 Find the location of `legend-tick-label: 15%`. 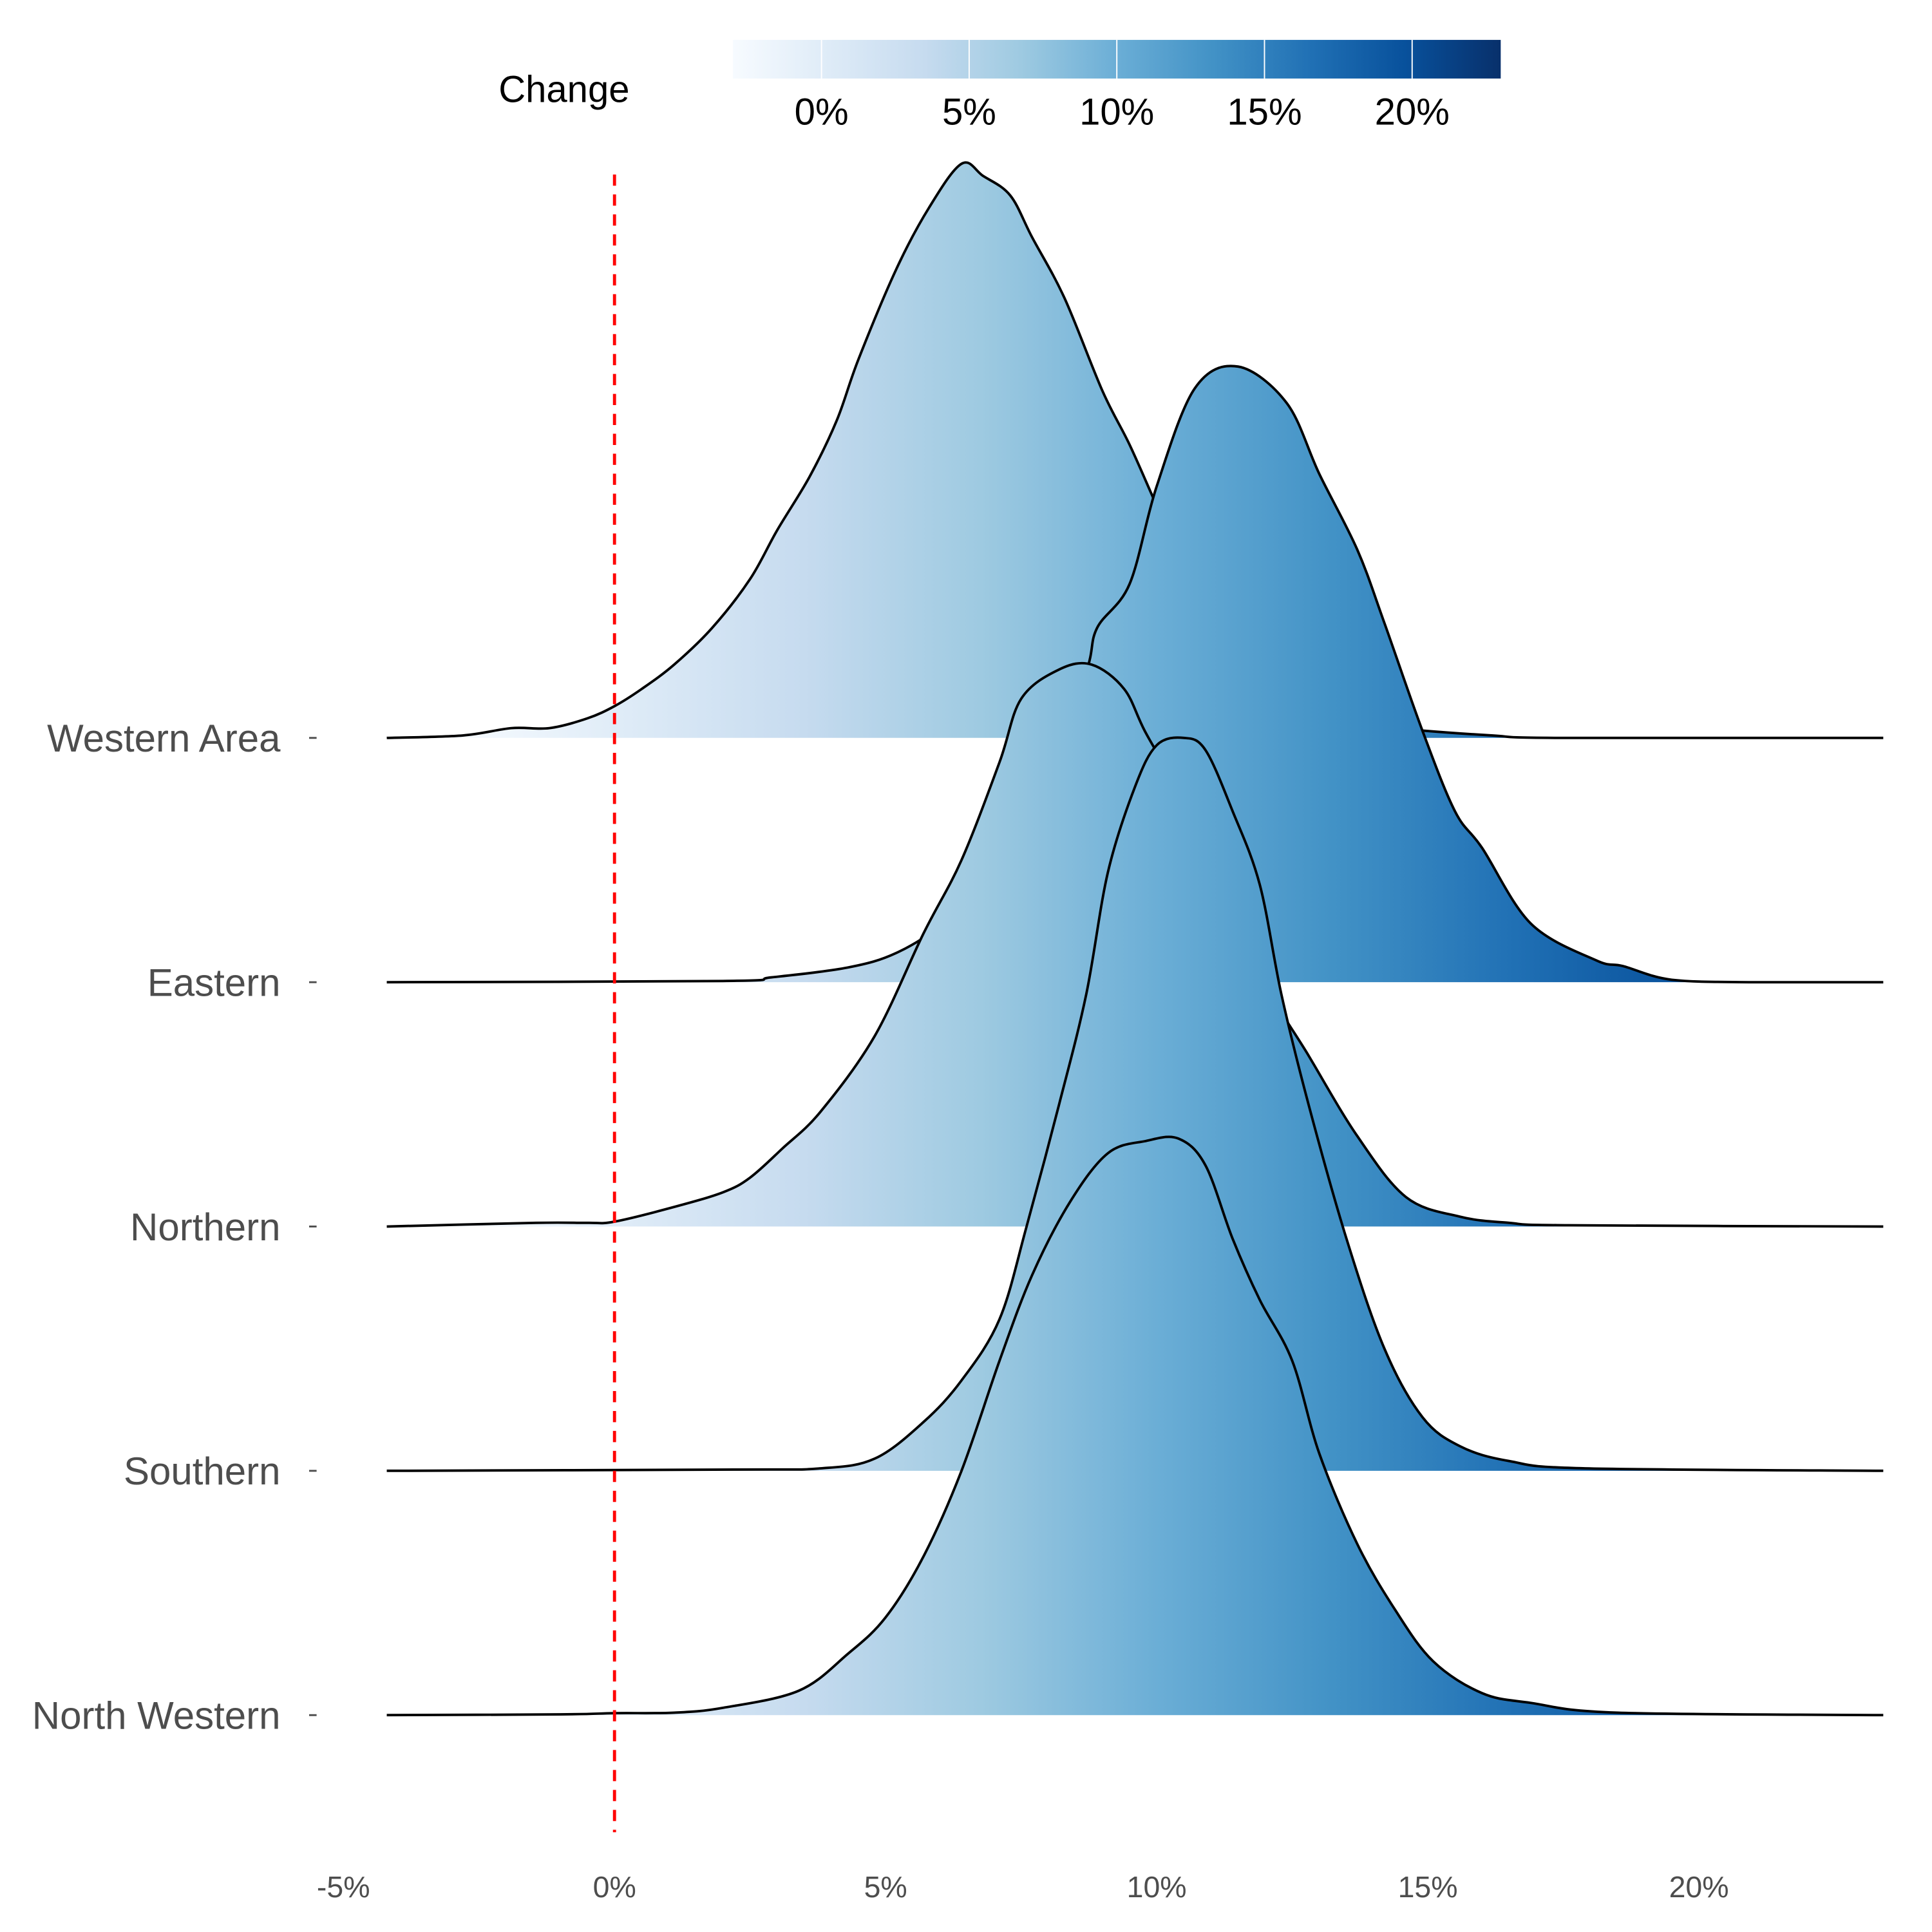

legend-tick-label: 15% is located at coordinates (1264, 112).